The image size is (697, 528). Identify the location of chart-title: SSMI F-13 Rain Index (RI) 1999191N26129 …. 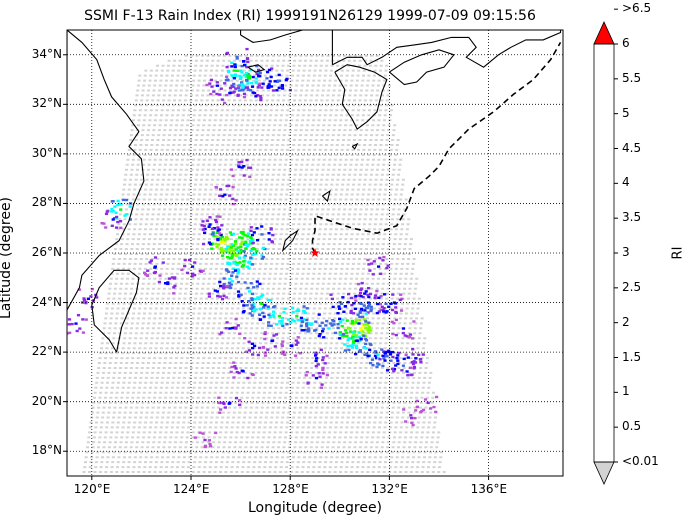
(310, 16).